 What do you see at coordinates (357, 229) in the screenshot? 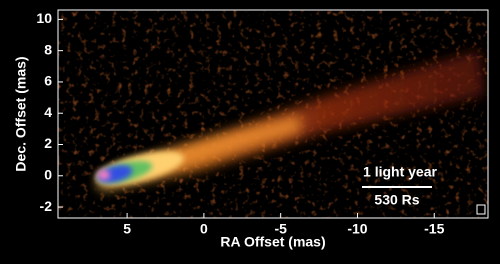
I see `x-tick-label: -10` at bounding box center [357, 229].